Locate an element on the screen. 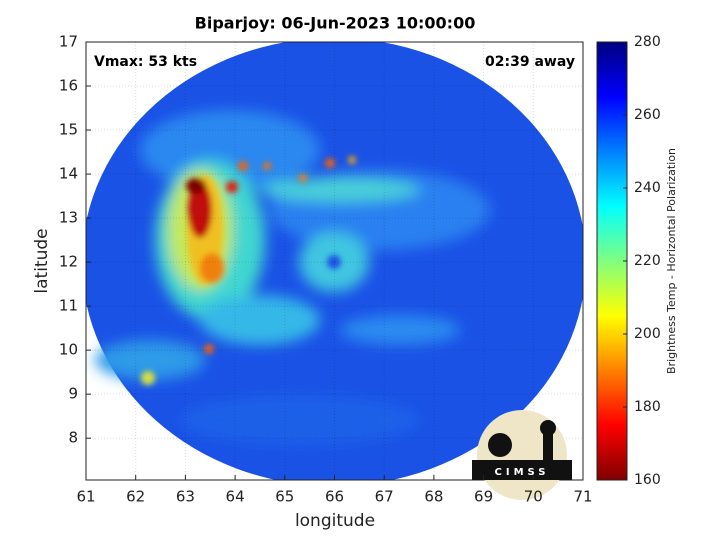 Image resolution: width=720 pixels, height=540 pixels. convection is located at coordinates (248, 270).